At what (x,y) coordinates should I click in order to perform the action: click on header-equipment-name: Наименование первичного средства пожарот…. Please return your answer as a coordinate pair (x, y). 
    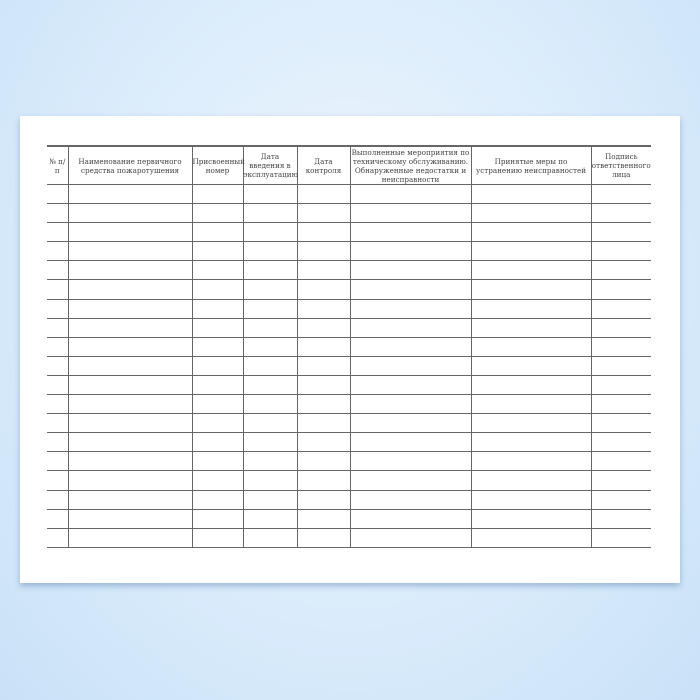
    Looking at the image, I should click on (129, 165).